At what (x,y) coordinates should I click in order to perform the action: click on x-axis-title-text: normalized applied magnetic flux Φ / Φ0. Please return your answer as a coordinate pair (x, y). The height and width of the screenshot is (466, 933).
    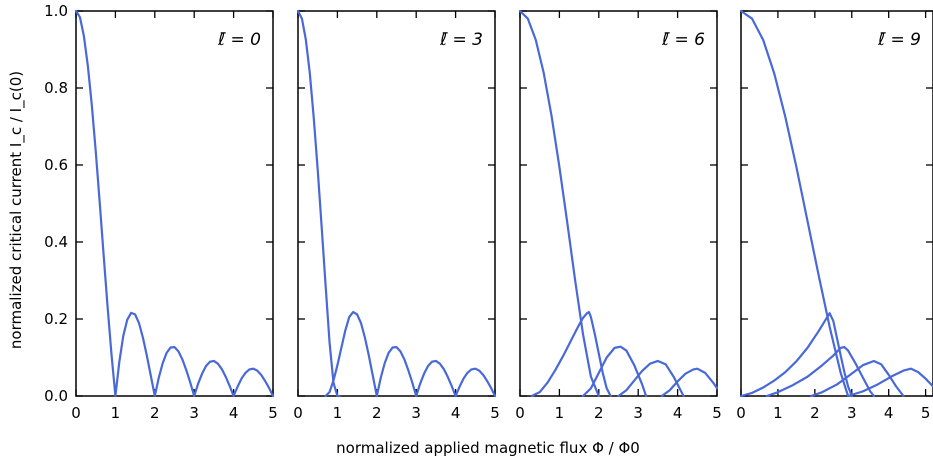
    Looking at the image, I should click on (488, 448).